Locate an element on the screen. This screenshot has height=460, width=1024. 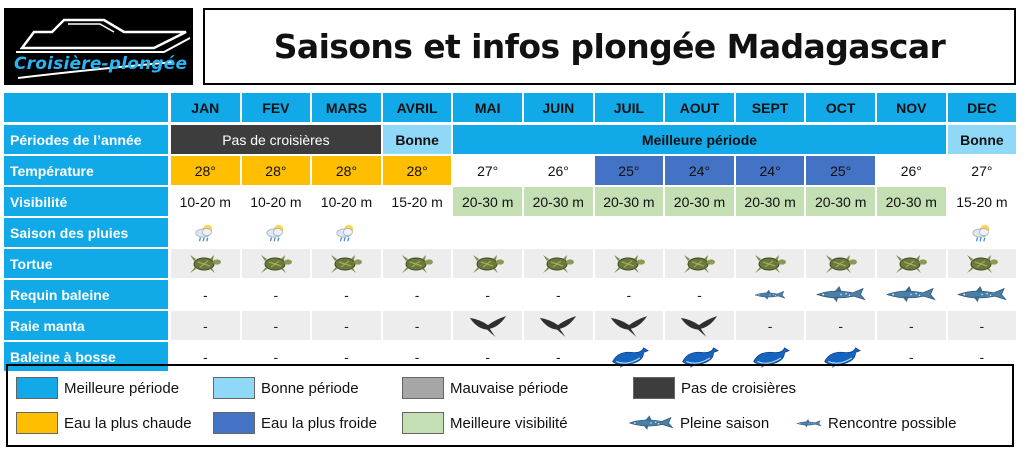
legend-label: Pas de croisières is located at coordinates (739, 388).